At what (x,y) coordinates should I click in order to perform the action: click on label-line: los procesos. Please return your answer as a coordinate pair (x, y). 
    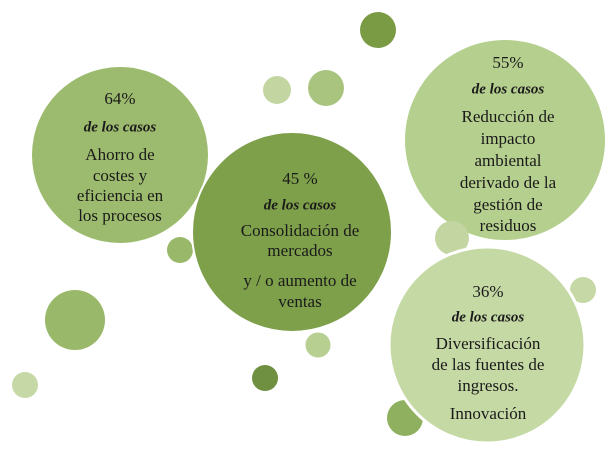
    Looking at the image, I should click on (120, 215).